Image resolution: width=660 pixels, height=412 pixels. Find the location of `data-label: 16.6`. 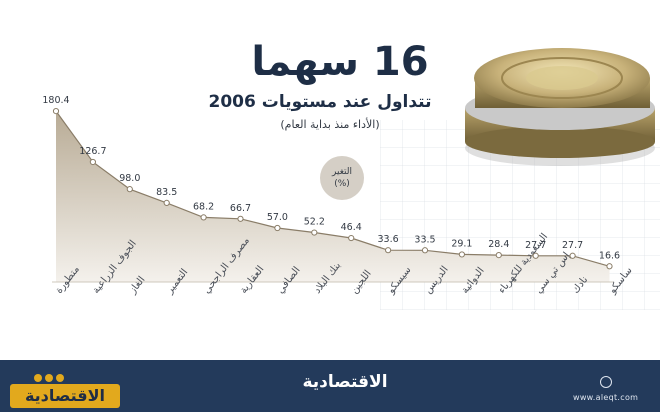

data-label: 16.6 is located at coordinates (609, 255).